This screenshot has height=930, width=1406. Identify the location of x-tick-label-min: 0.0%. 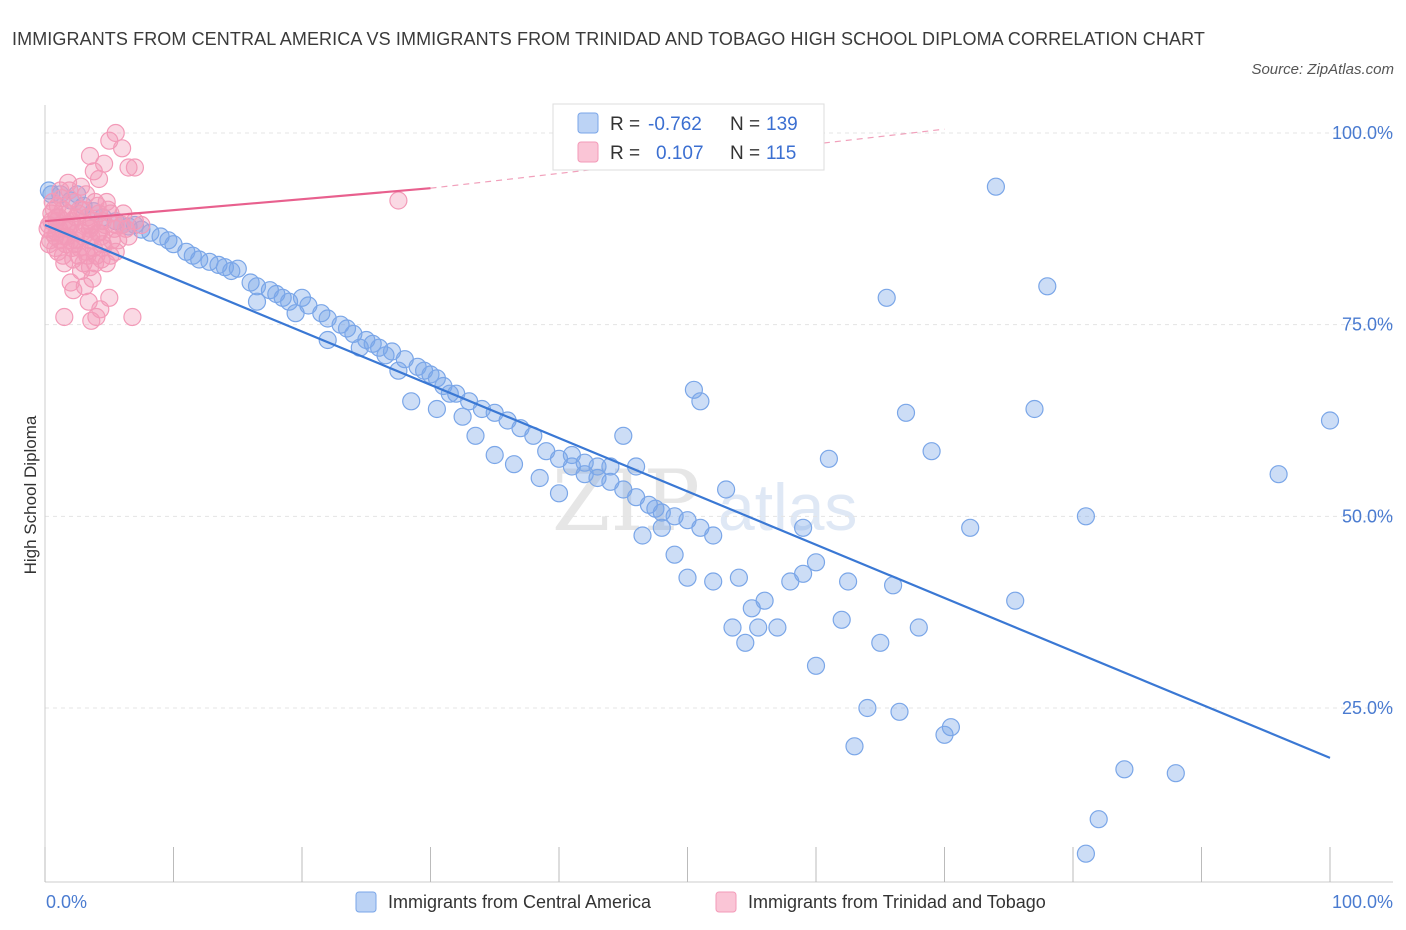
(66, 902).